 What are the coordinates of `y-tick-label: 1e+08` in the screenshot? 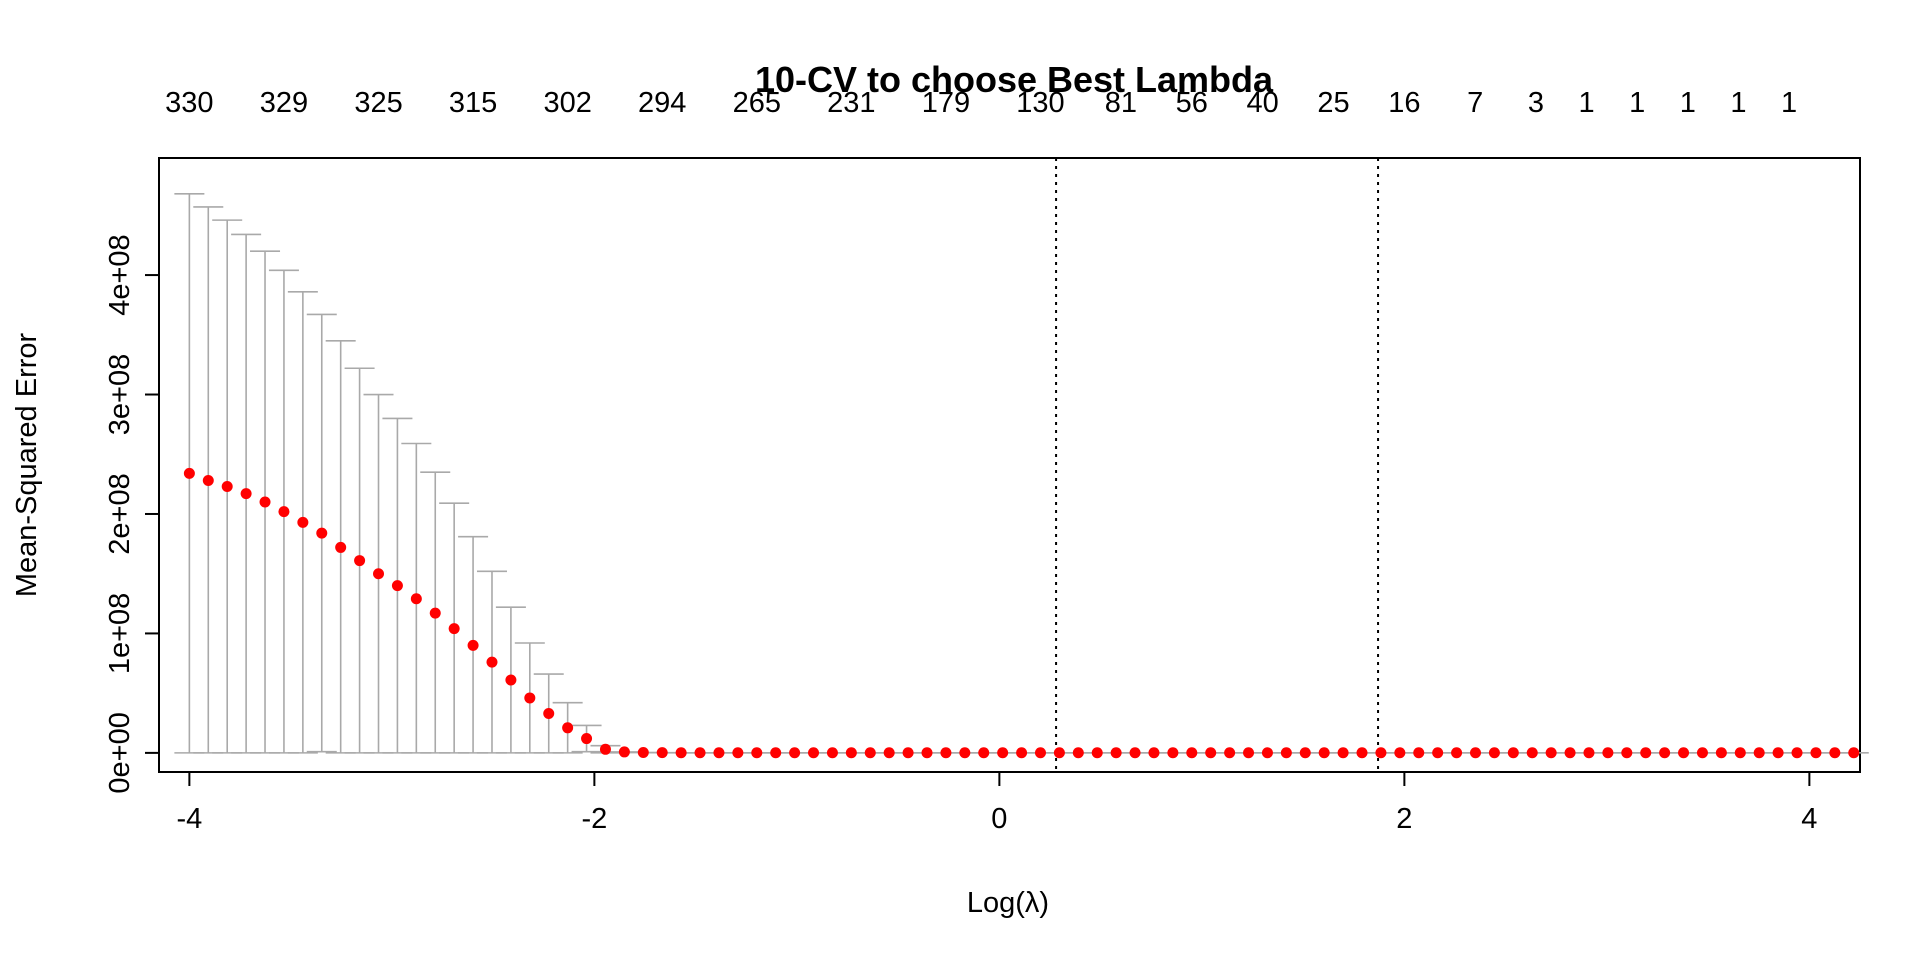 It's located at (120, 633).